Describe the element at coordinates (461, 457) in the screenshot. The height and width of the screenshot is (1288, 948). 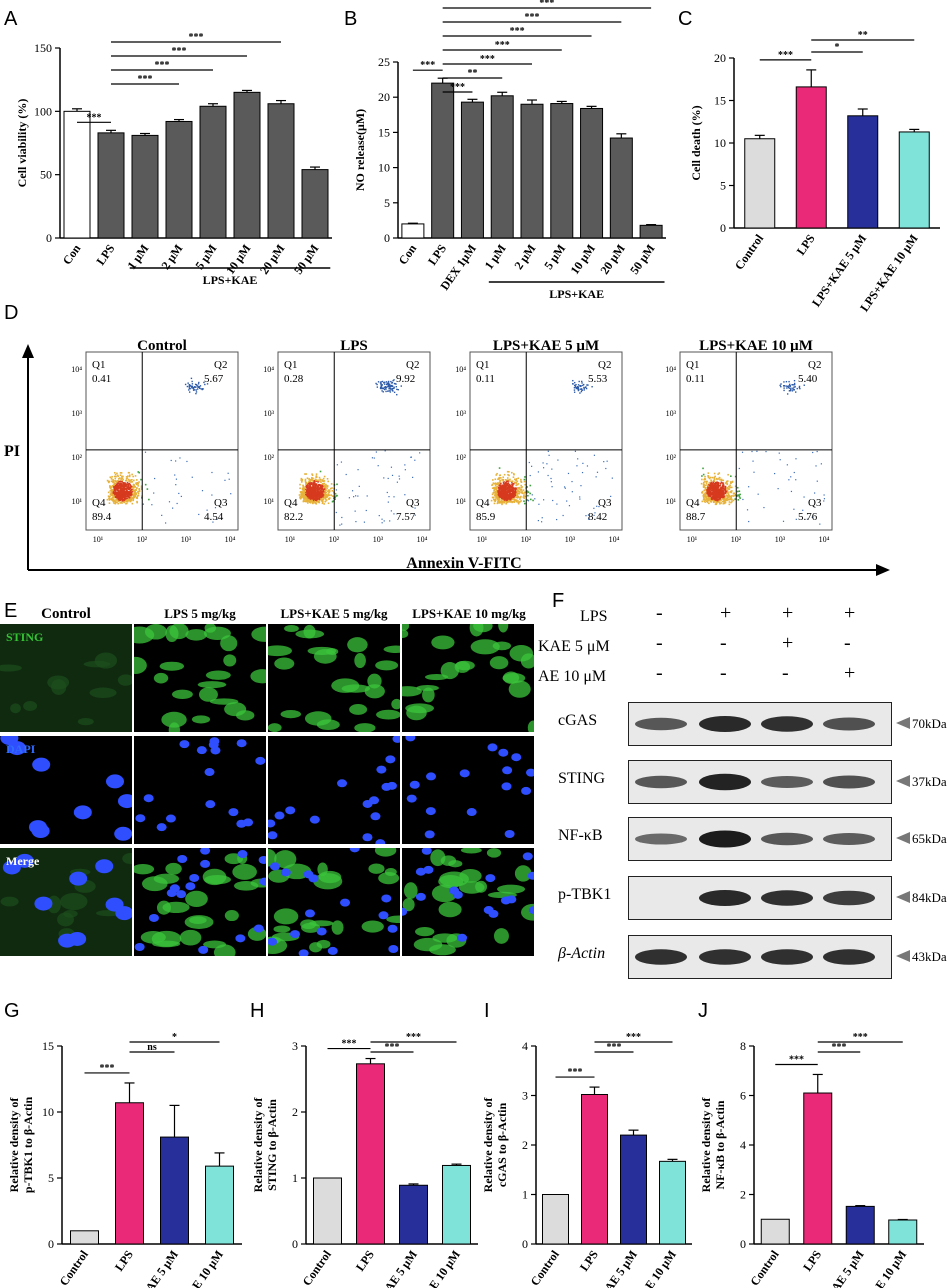
I see `flow-y-tick: 10²` at that location.